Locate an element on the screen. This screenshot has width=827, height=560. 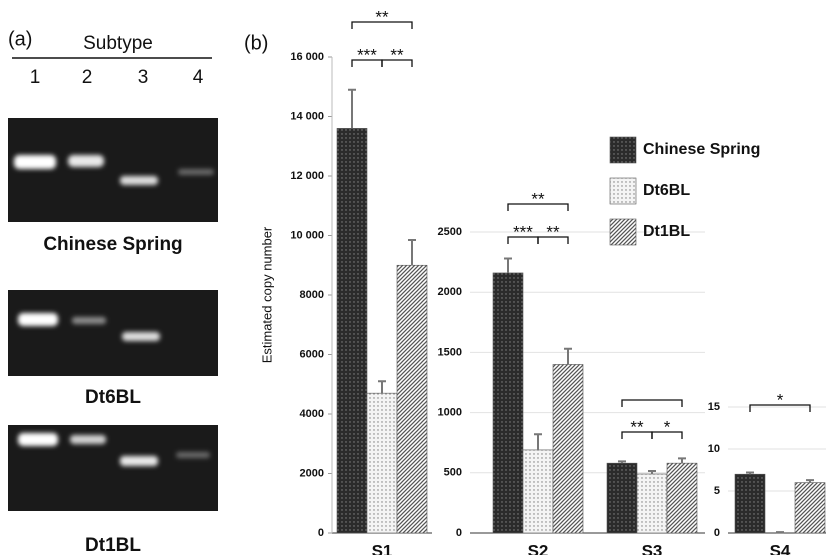
y-tick-label: 12 000 is located at coordinates (307, 176).